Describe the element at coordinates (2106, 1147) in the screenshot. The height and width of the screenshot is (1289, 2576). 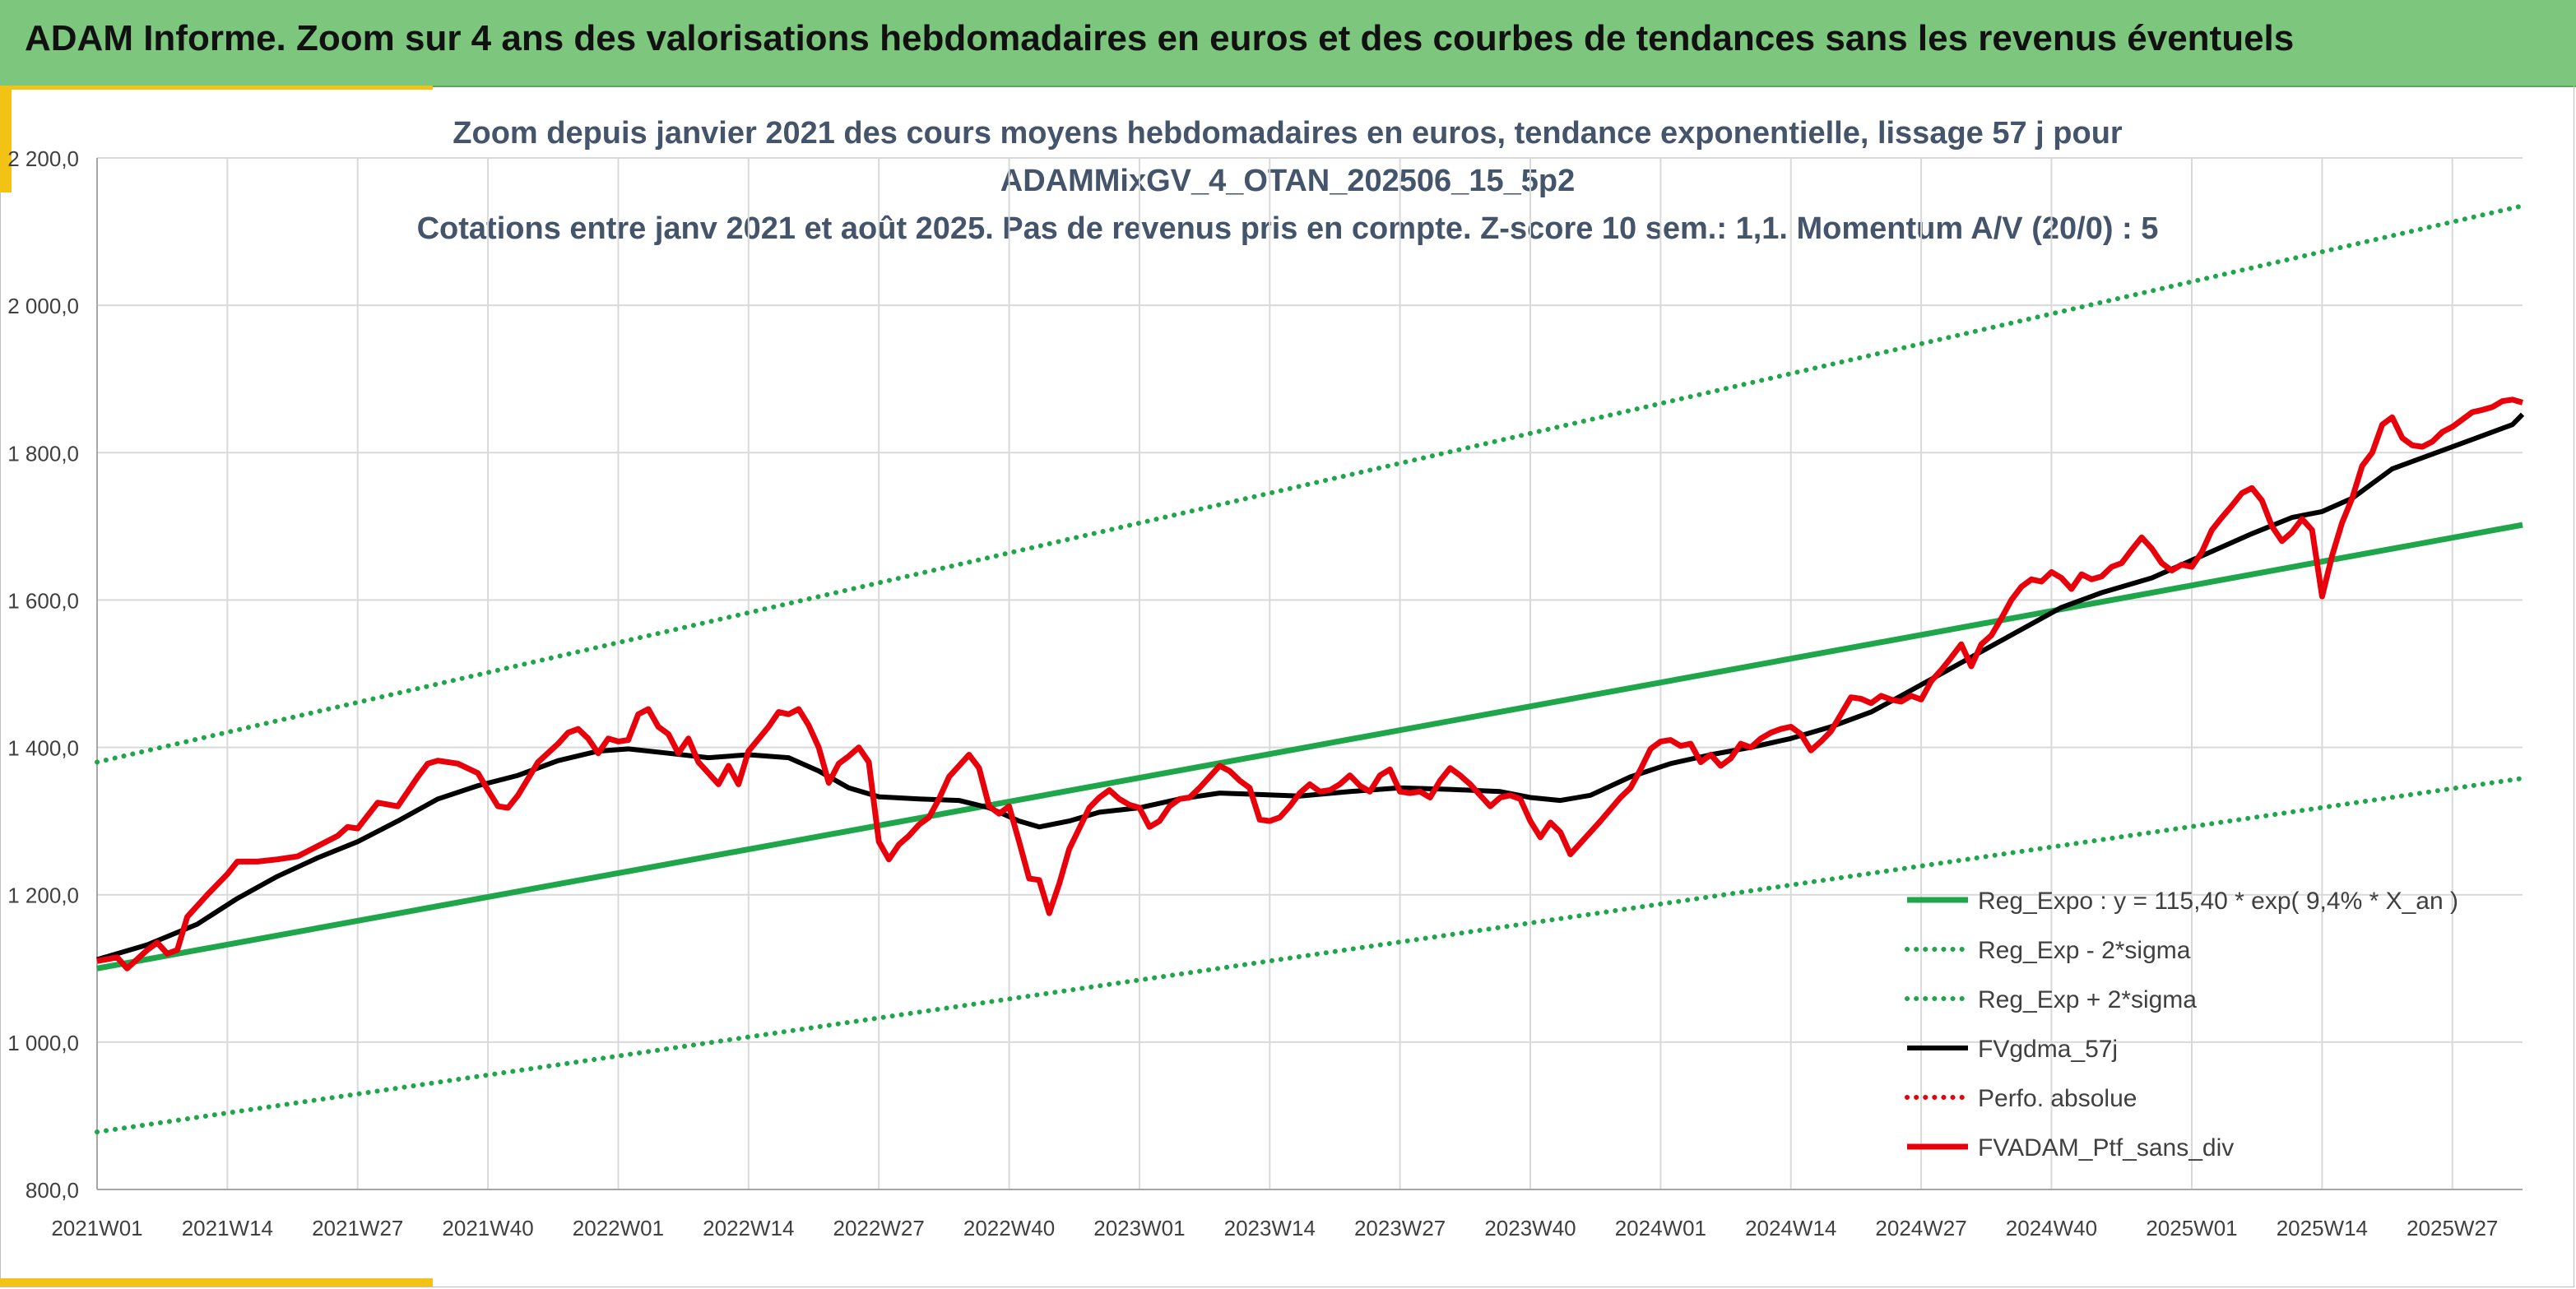
I see `legend-label: FVADAM_Ptf_sans_div` at that location.